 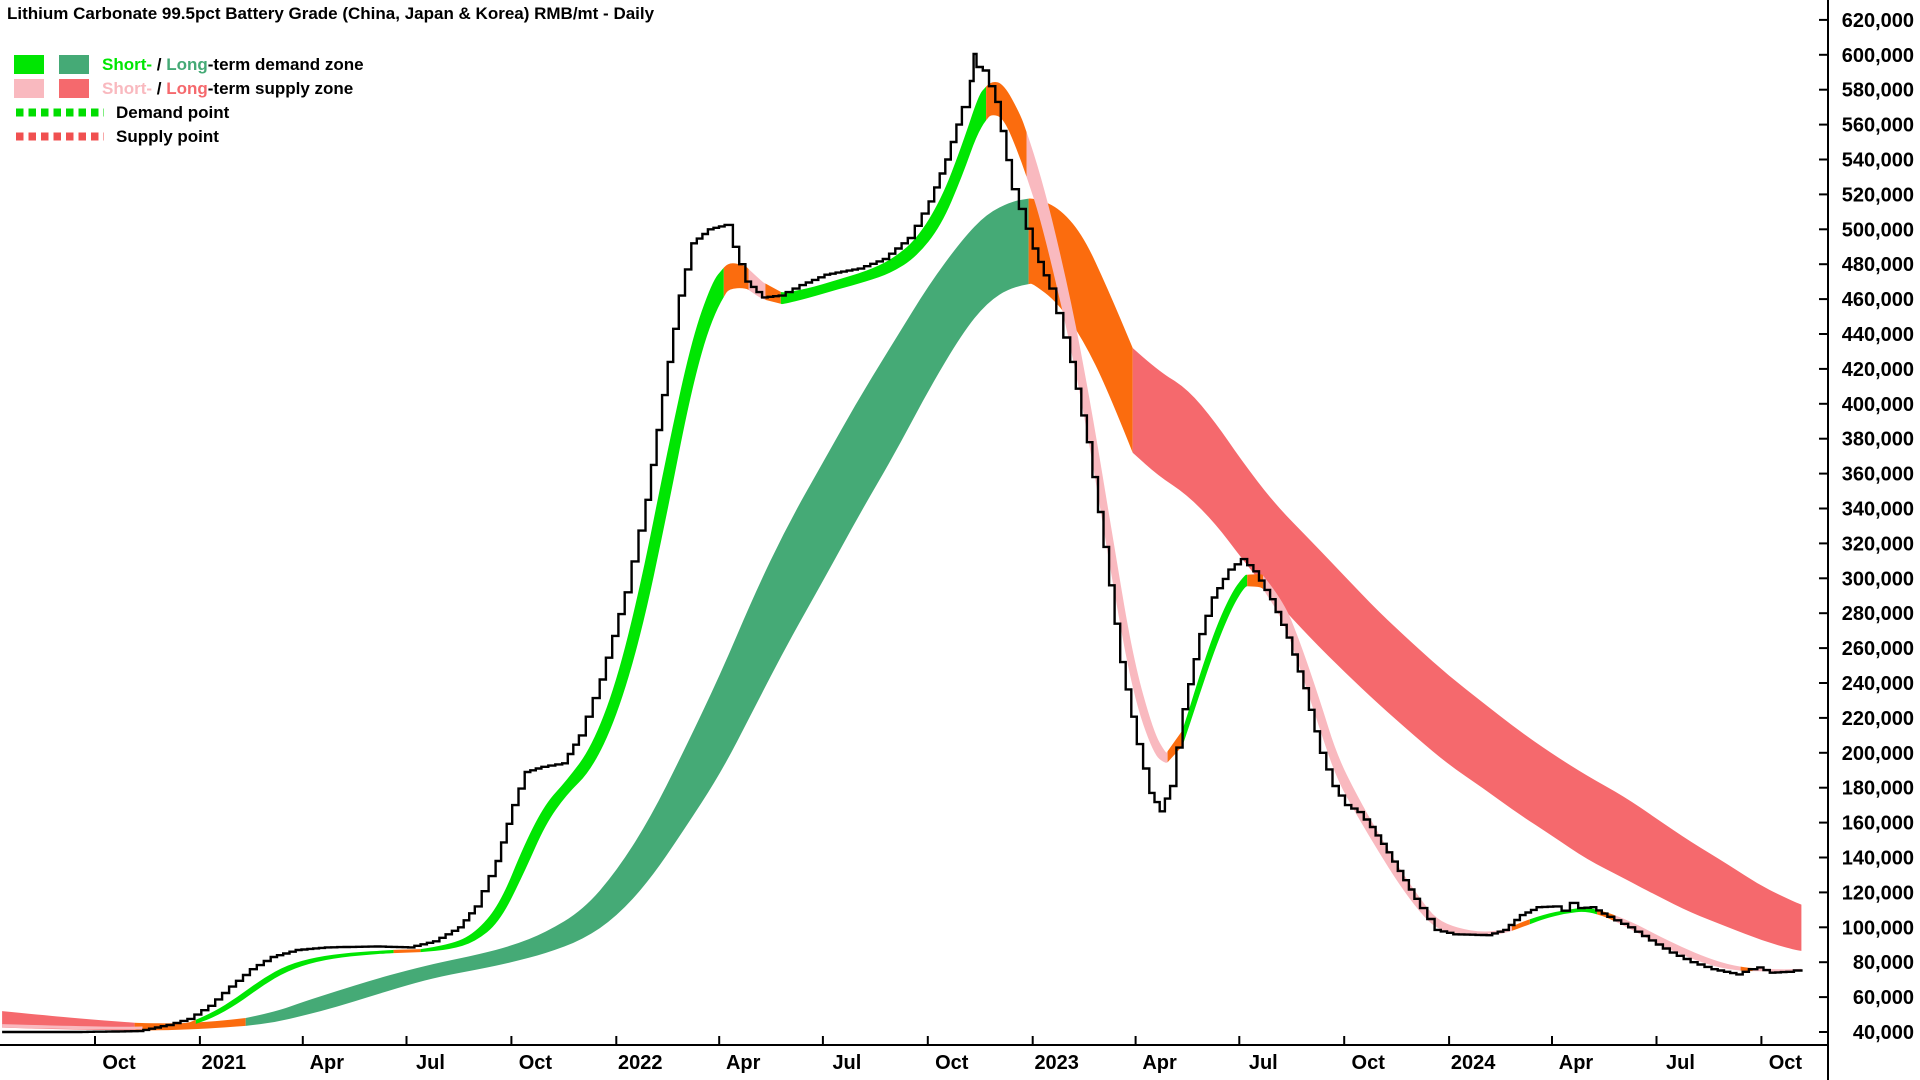 What do you see at coordinates (1878, 405) in the screenshot?
I see `y-axis-label: 400,000` at bounding box center [1878, 405].